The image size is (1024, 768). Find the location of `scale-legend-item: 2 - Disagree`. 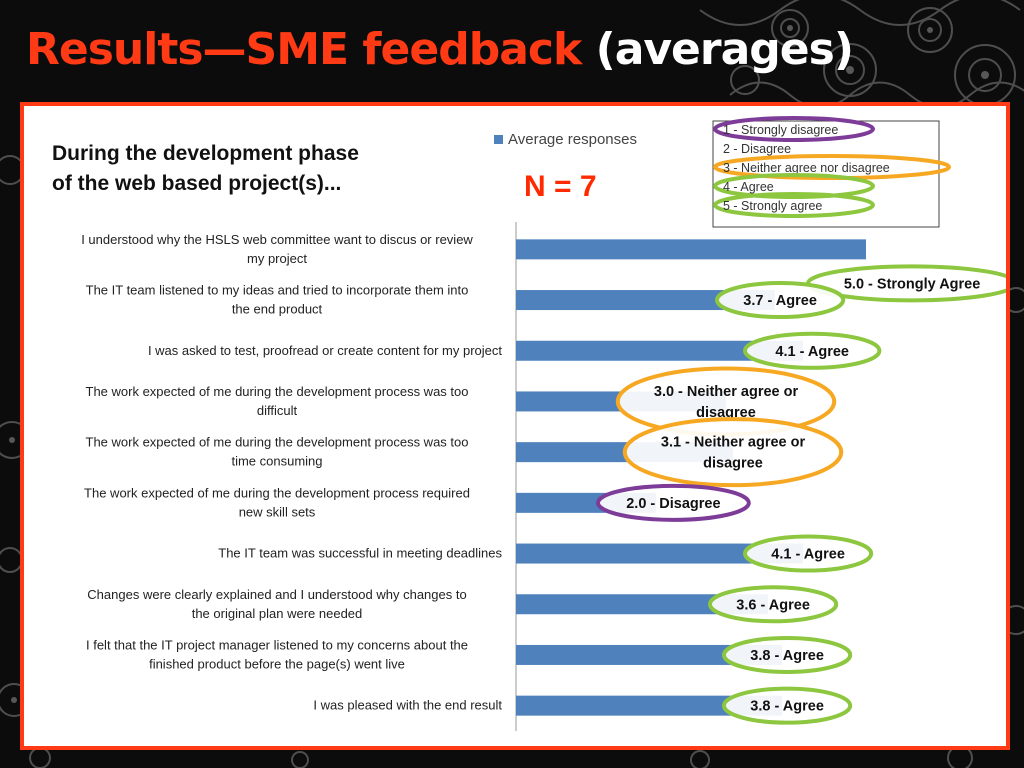

scale-legend-item: 2 - Disagree is located at coordinates (757, 149).